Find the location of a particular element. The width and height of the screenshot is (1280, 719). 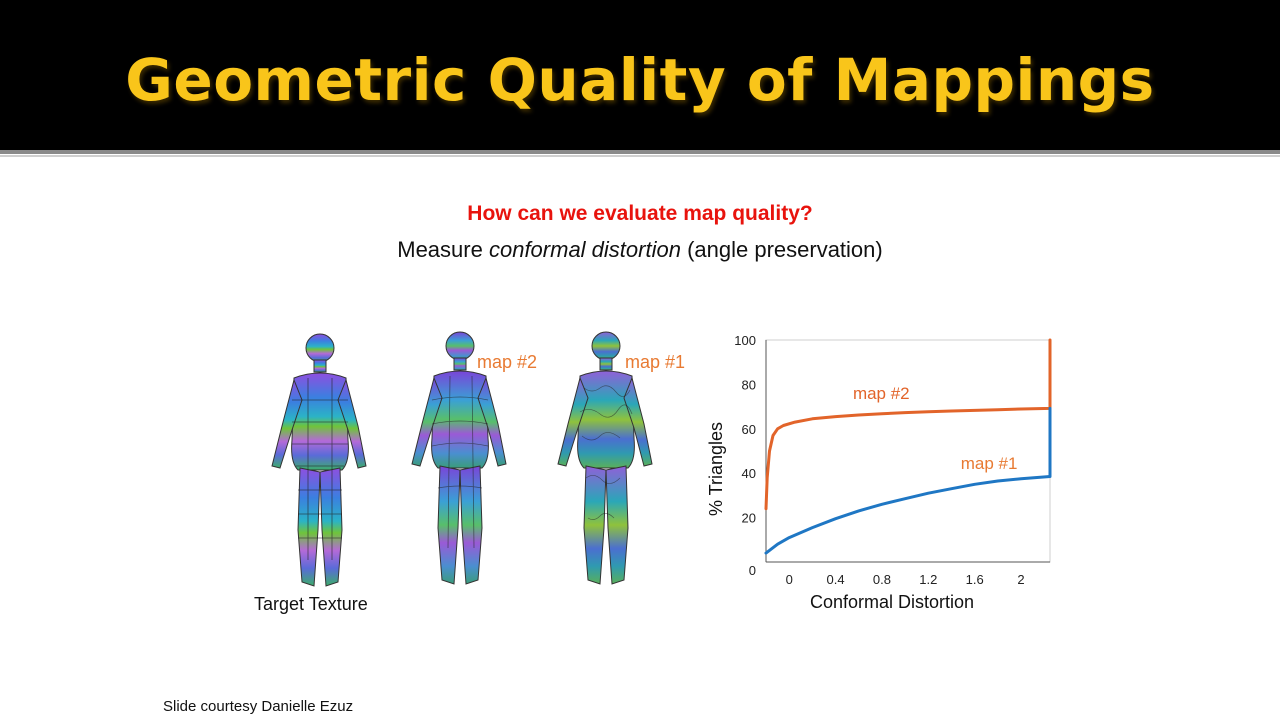

title-divider is located at coordinates (640, 152).